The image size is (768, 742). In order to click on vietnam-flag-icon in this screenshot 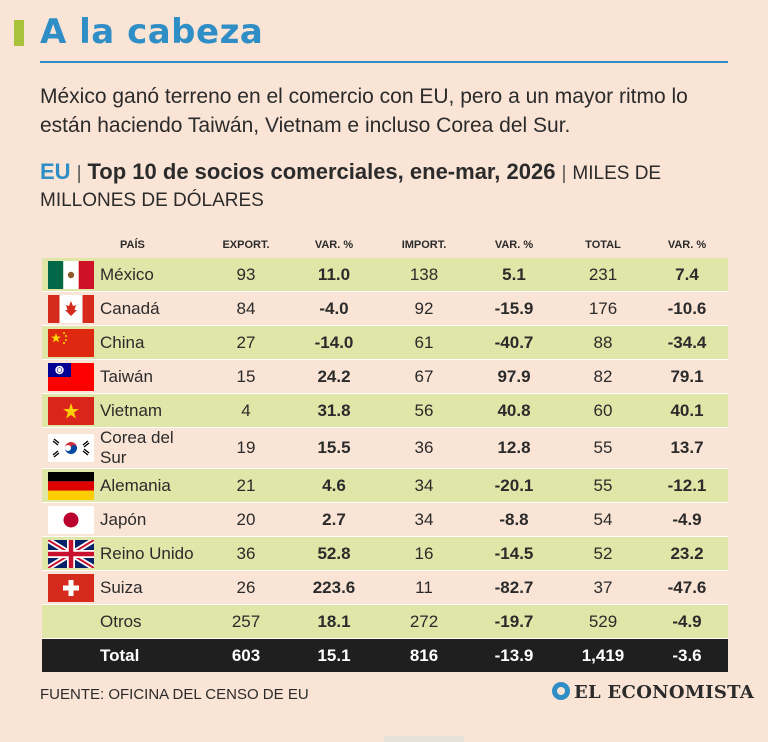, I will do `click(71, 410)`.